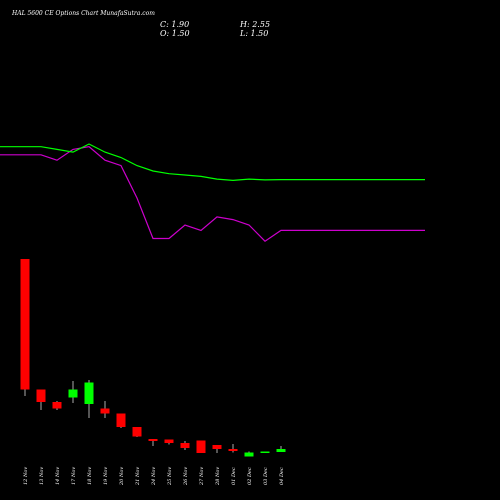  Describe the element at coordinates (282, 476) in the screenshot. I see `x-tick-label: 04 Dec` at that location.